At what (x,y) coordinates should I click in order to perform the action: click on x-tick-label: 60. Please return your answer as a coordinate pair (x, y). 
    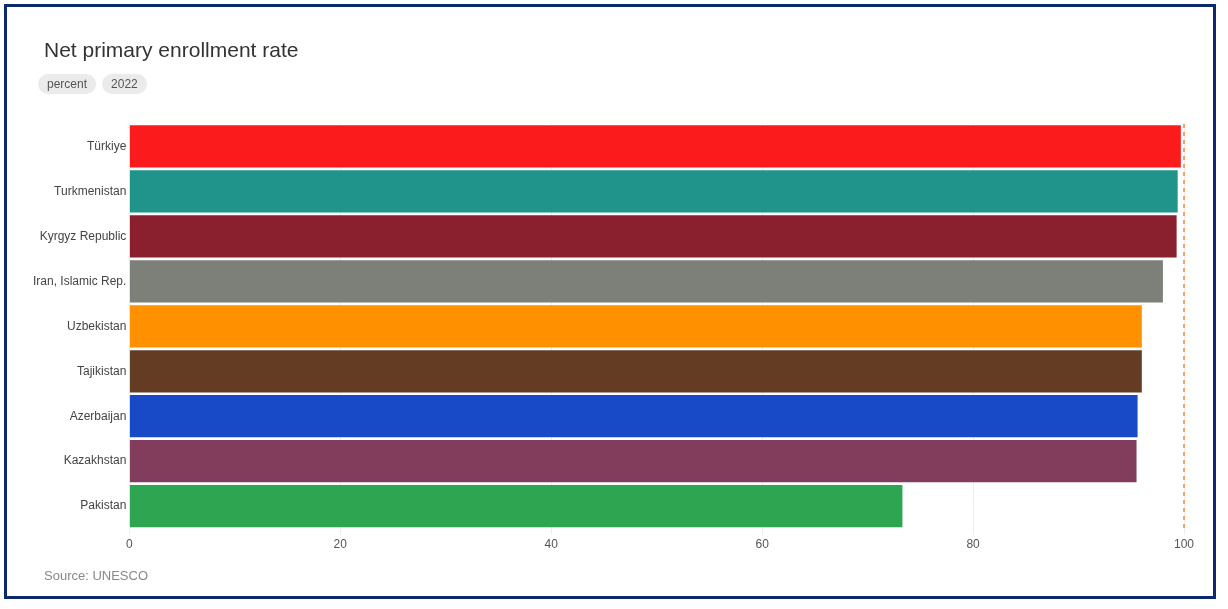
    Looking at the image, I should click on (762, 544).